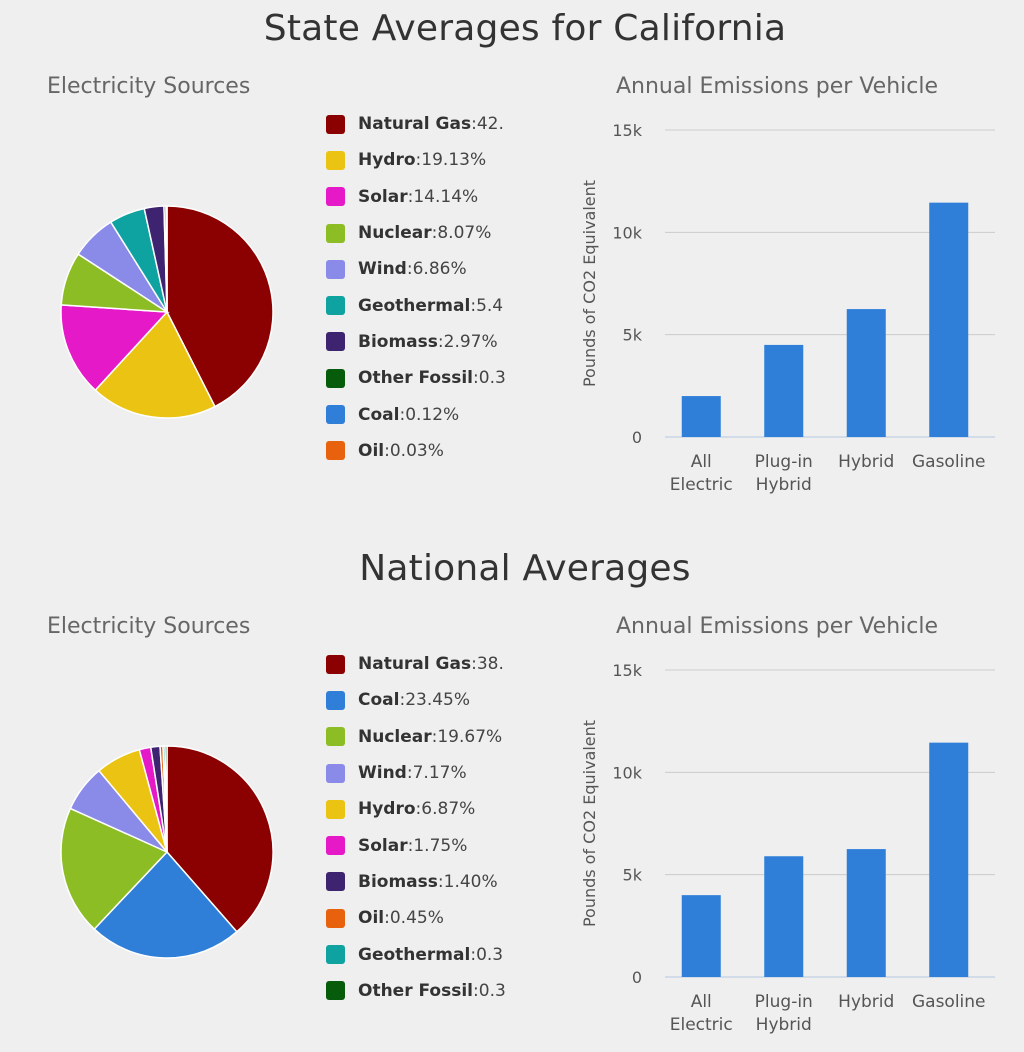 The image size is (1024, 1052). What do you see at coordinates (114, 869) in the screenshot?
I see `pie-slice-nuclear` at bounding box center [114, 869].